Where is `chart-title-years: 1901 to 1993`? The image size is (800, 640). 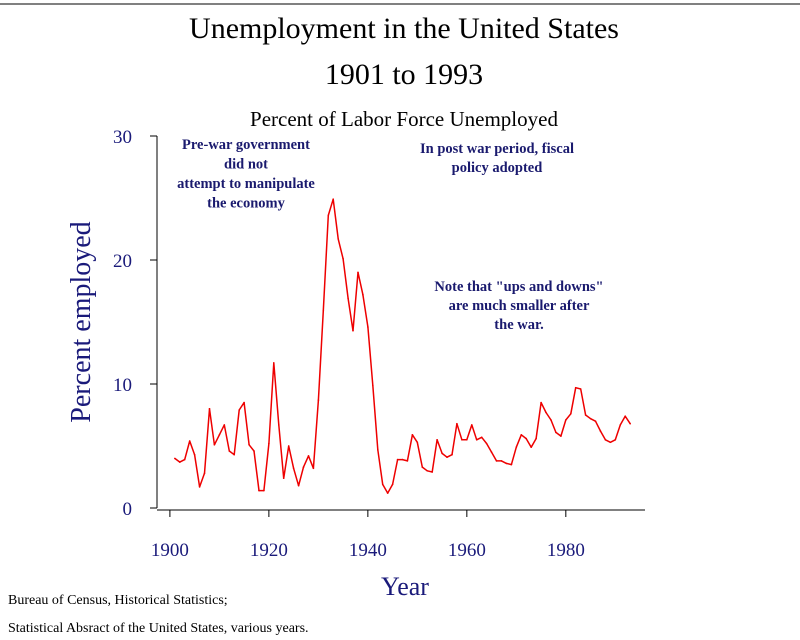 chart-title-years: 1901 to 1993 is located at coordinates (404, 74).